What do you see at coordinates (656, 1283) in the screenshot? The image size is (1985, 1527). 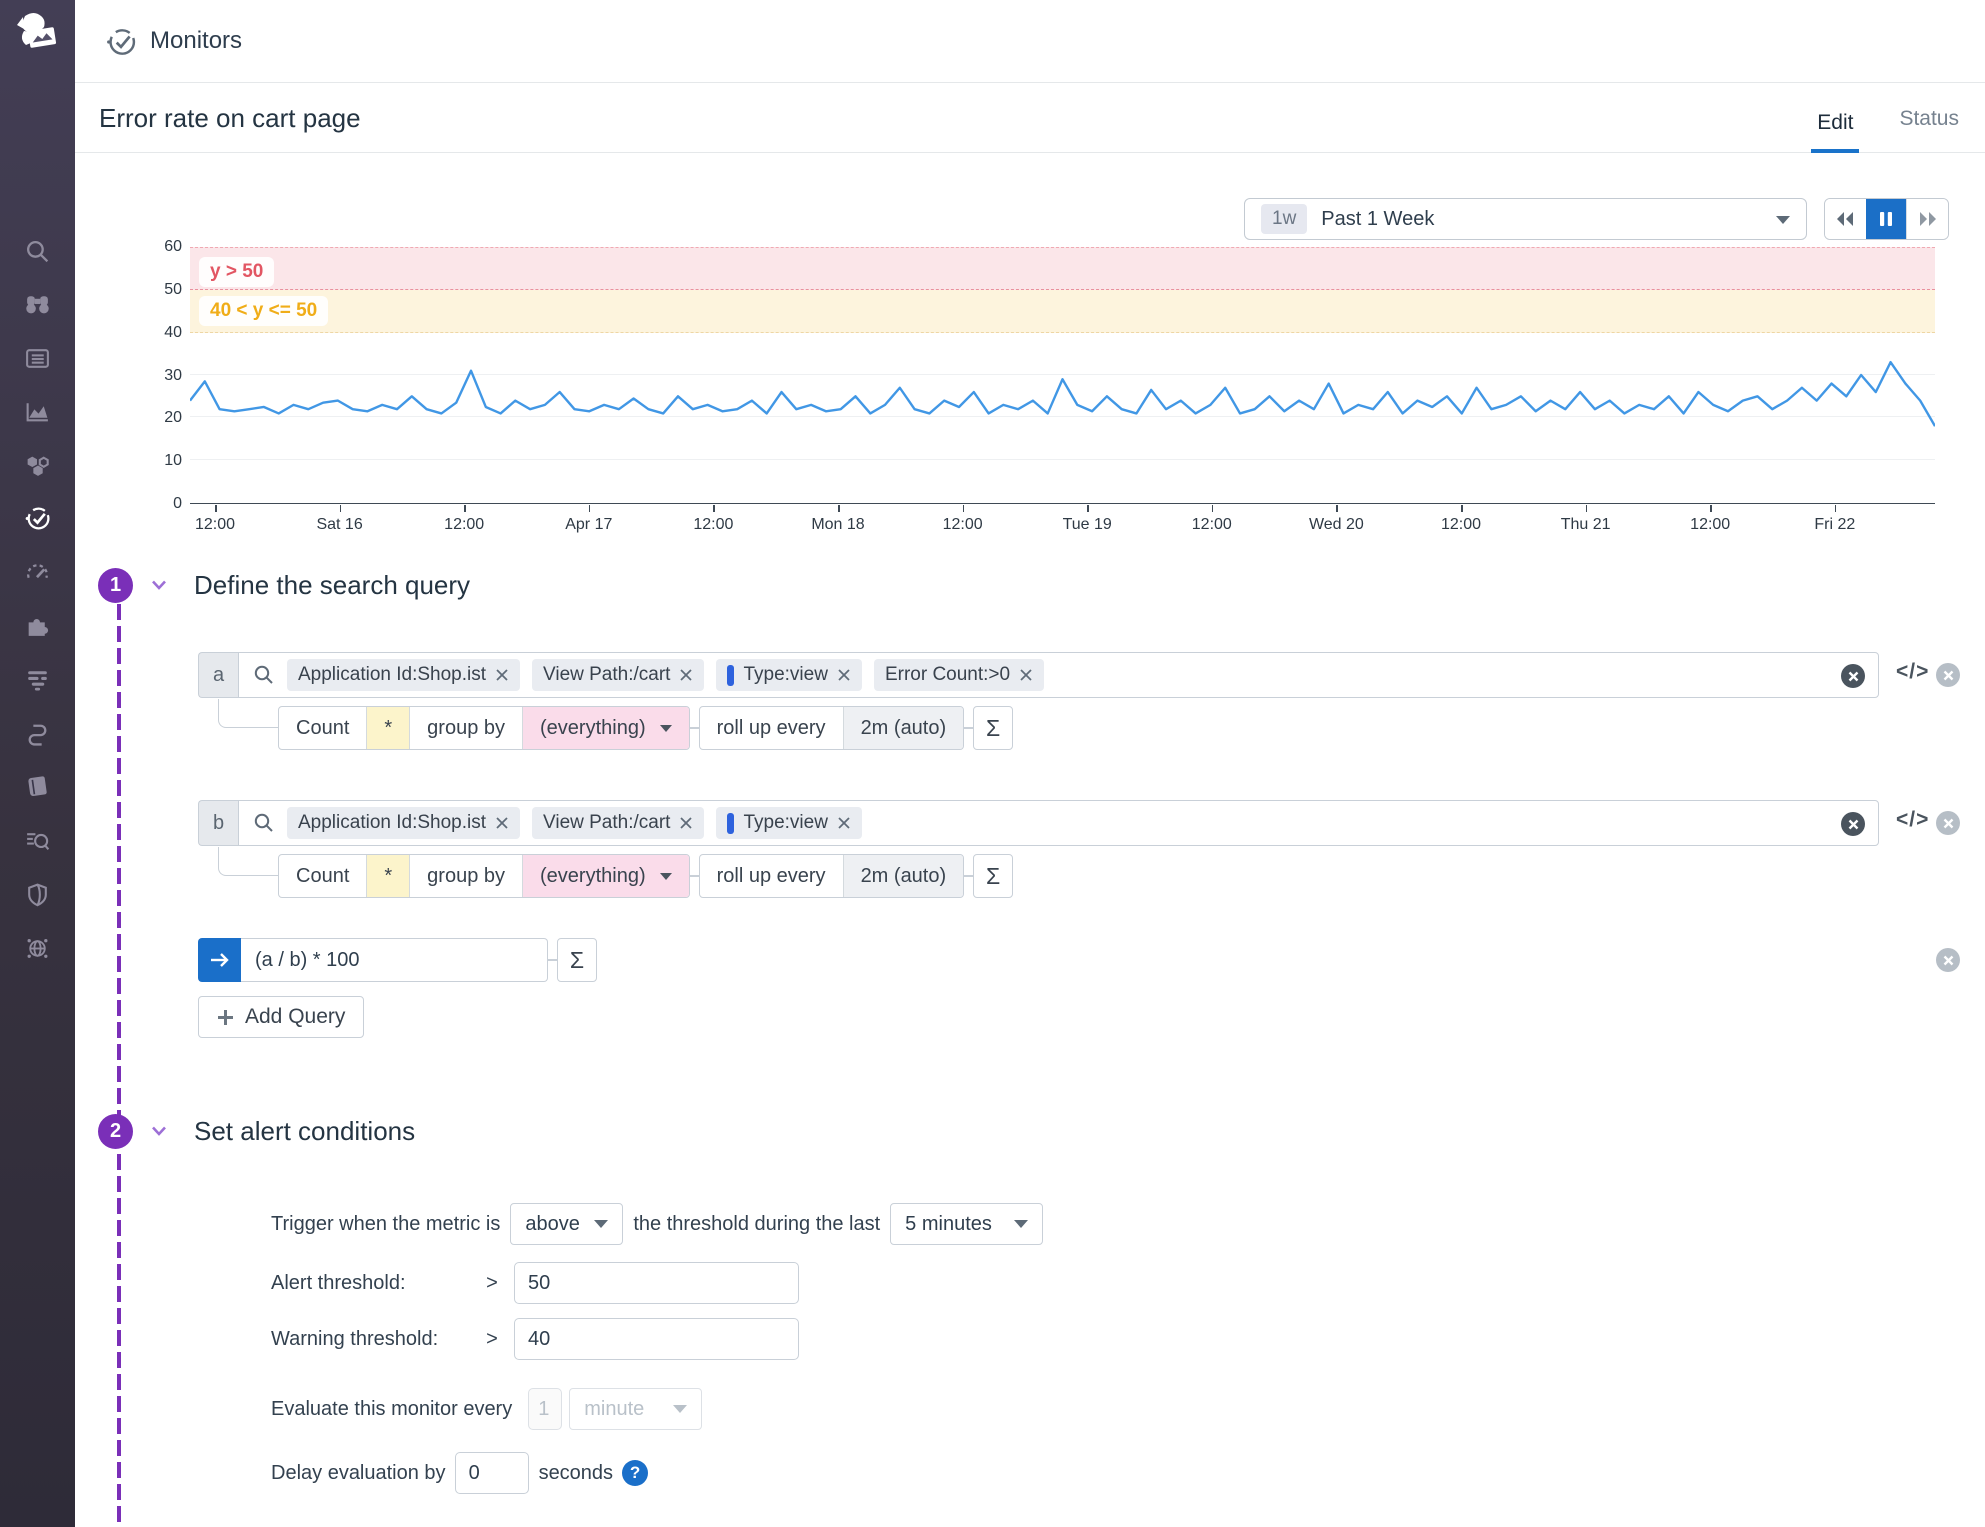 I see `alert-threshold-input` at bounding box center [656, 1283].